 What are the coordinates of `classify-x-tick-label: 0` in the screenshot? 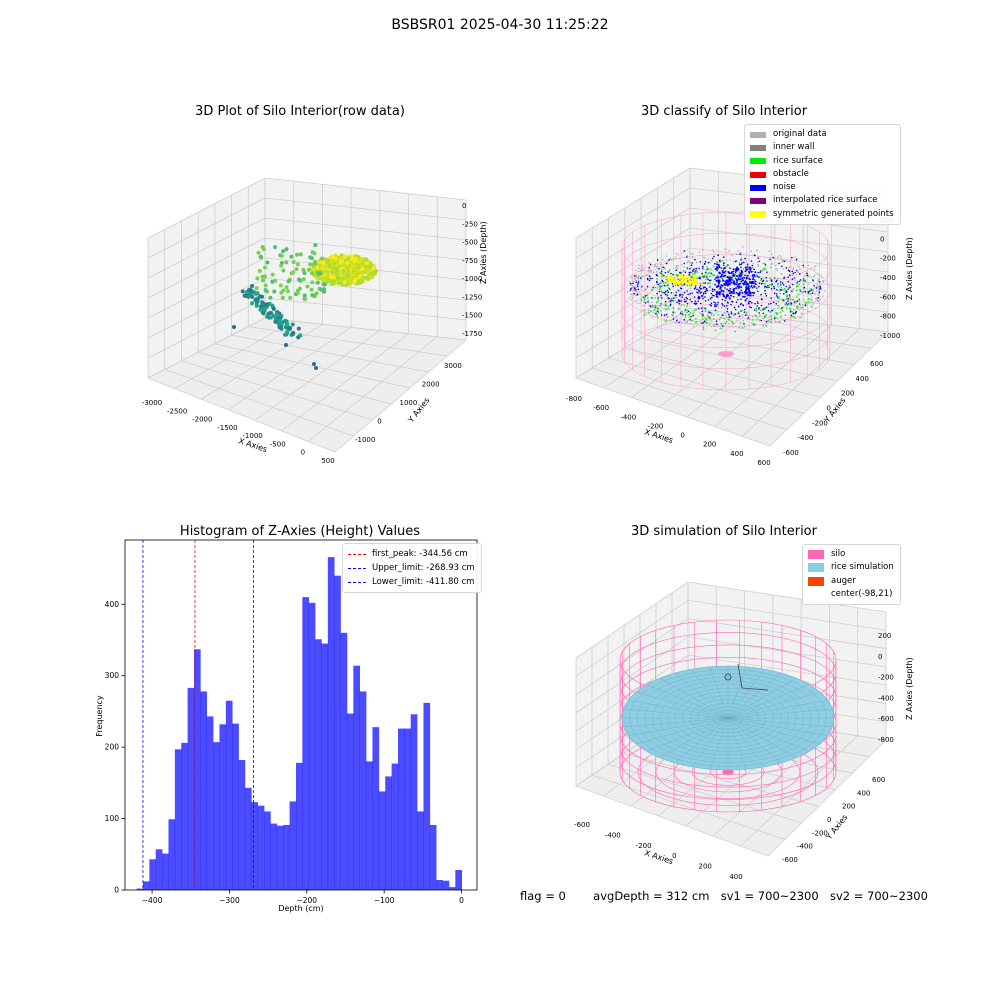 It's located at (682, 436).